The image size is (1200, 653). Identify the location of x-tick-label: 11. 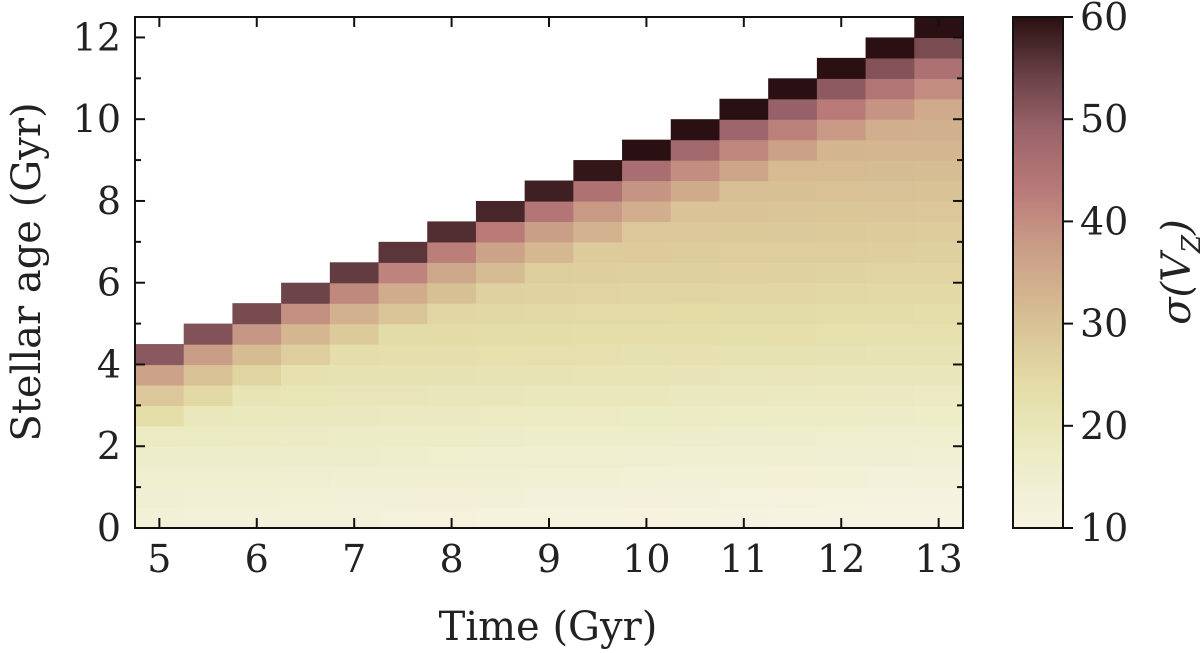
(744, 559).